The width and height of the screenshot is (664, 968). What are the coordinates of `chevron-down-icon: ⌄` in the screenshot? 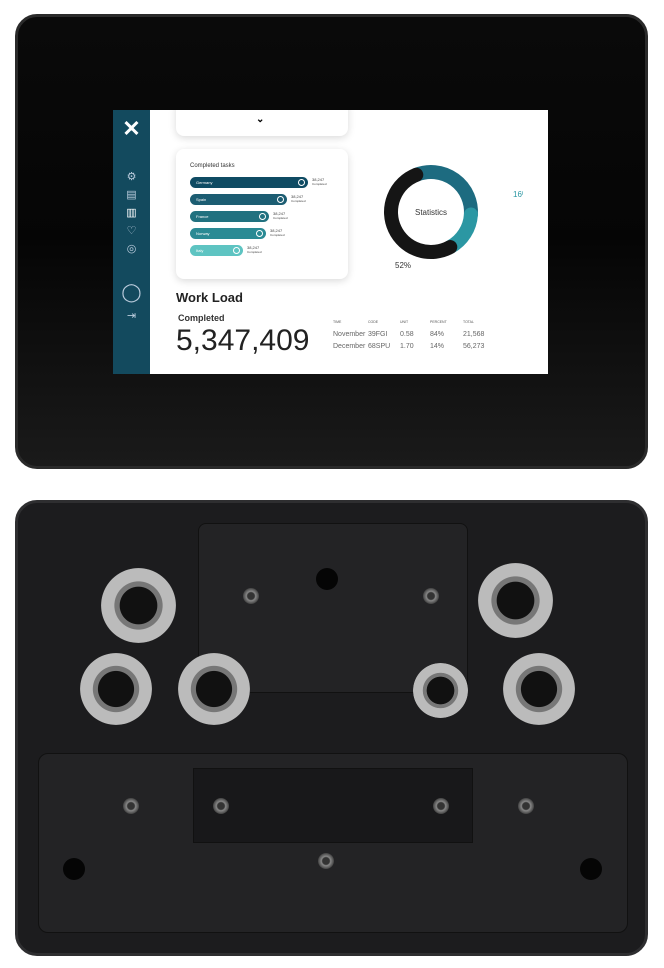 It's located at (260, 119).